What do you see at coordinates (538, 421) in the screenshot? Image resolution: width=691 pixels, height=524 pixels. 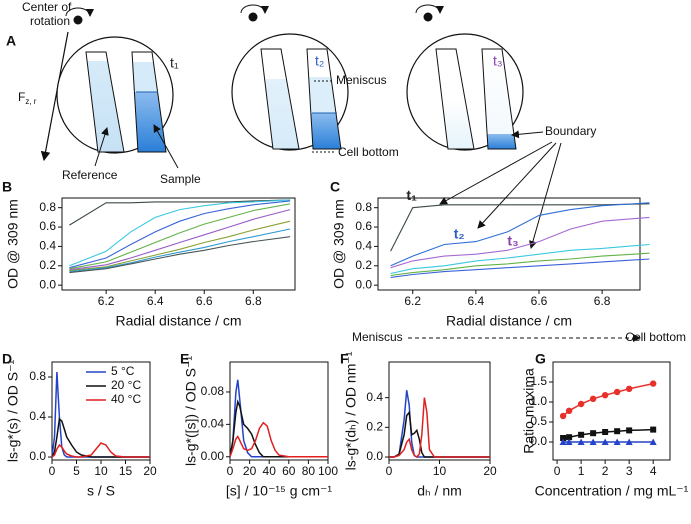 I see `y-tick-label: 0.5` at bounding box center [538, 421].